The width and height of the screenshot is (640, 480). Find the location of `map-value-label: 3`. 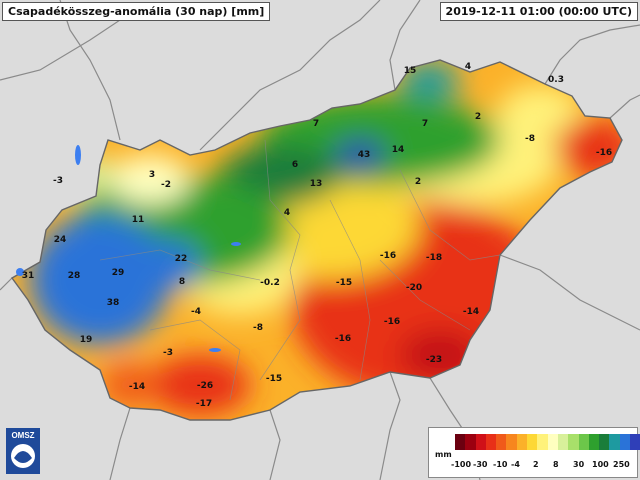

map-value-label: 3 is located at coordinates (152, 175).